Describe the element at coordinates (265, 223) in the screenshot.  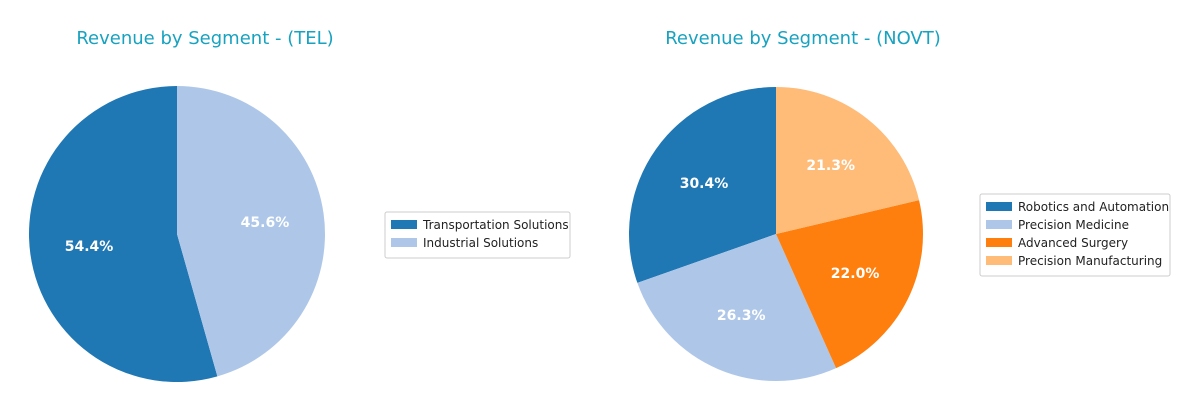
I see `pie-percent-label-industrial-solutions: 45.6%` at that location.